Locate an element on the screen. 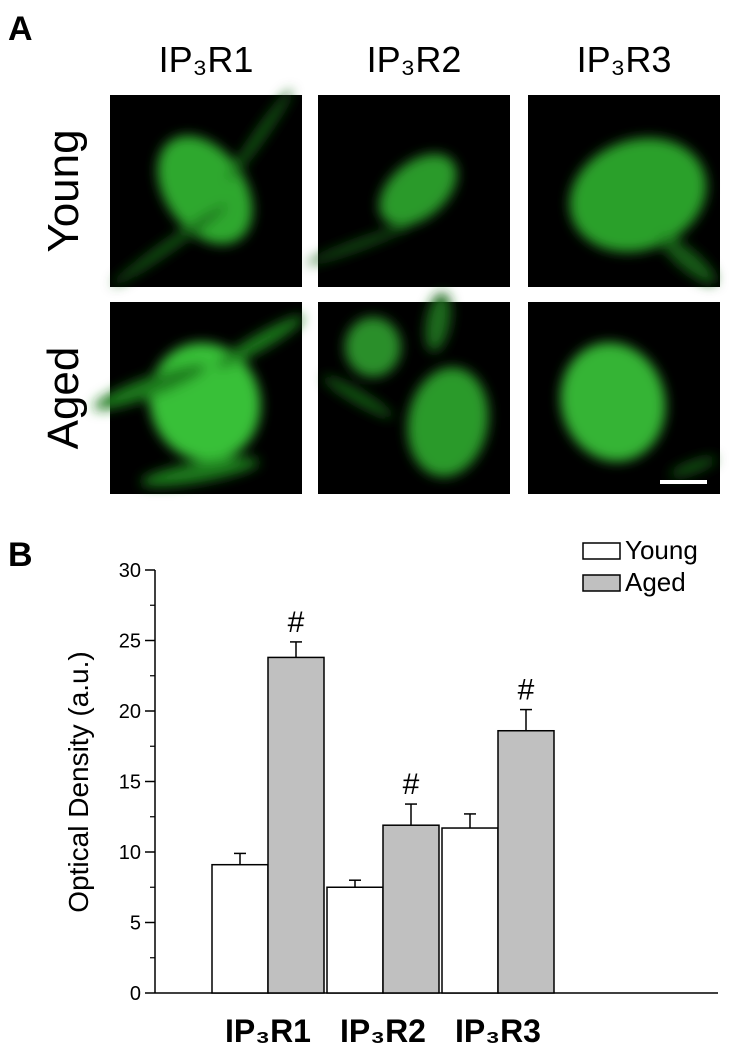 The image size is (731, 1058). y-tick-label: 15 is located at coordinates (130, 783).